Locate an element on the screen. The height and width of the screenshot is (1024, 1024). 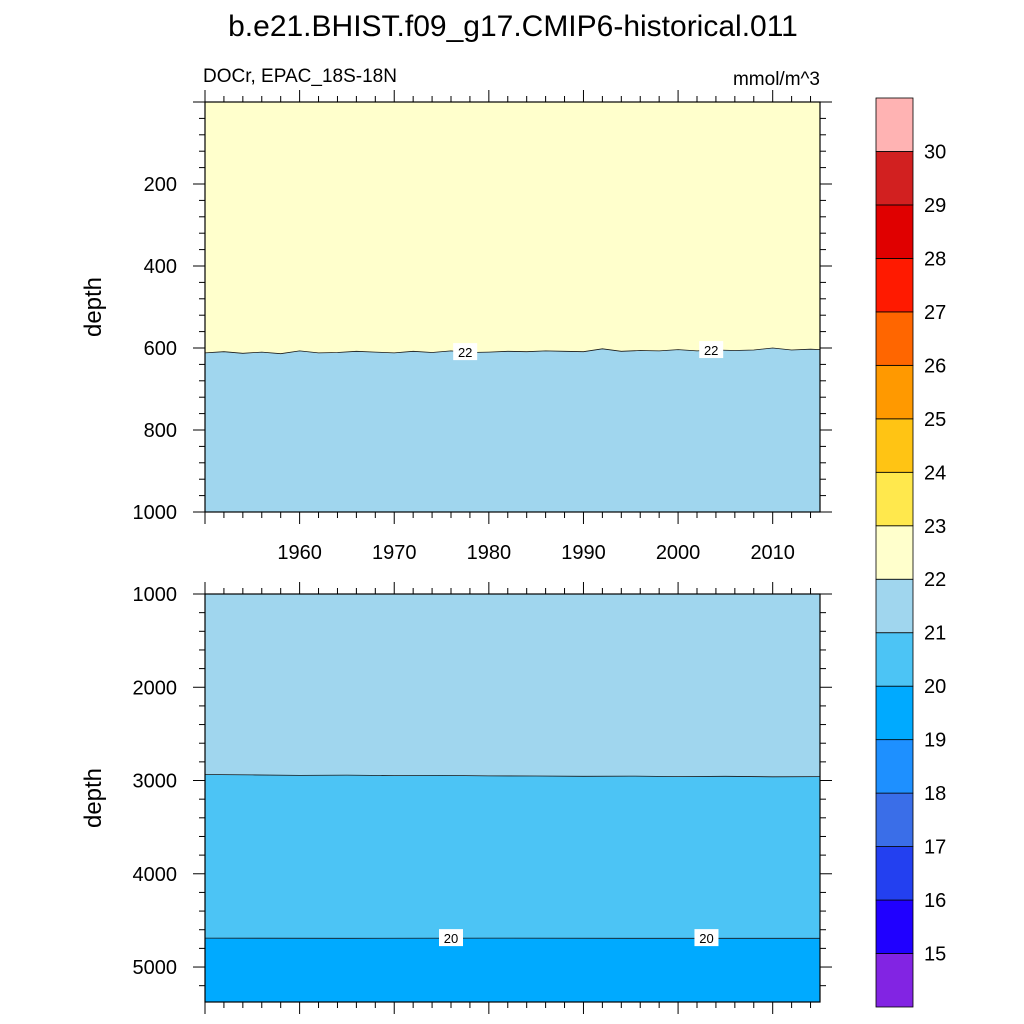
upper-x-tick-label: 1960 is located at coordinates (299, 553).